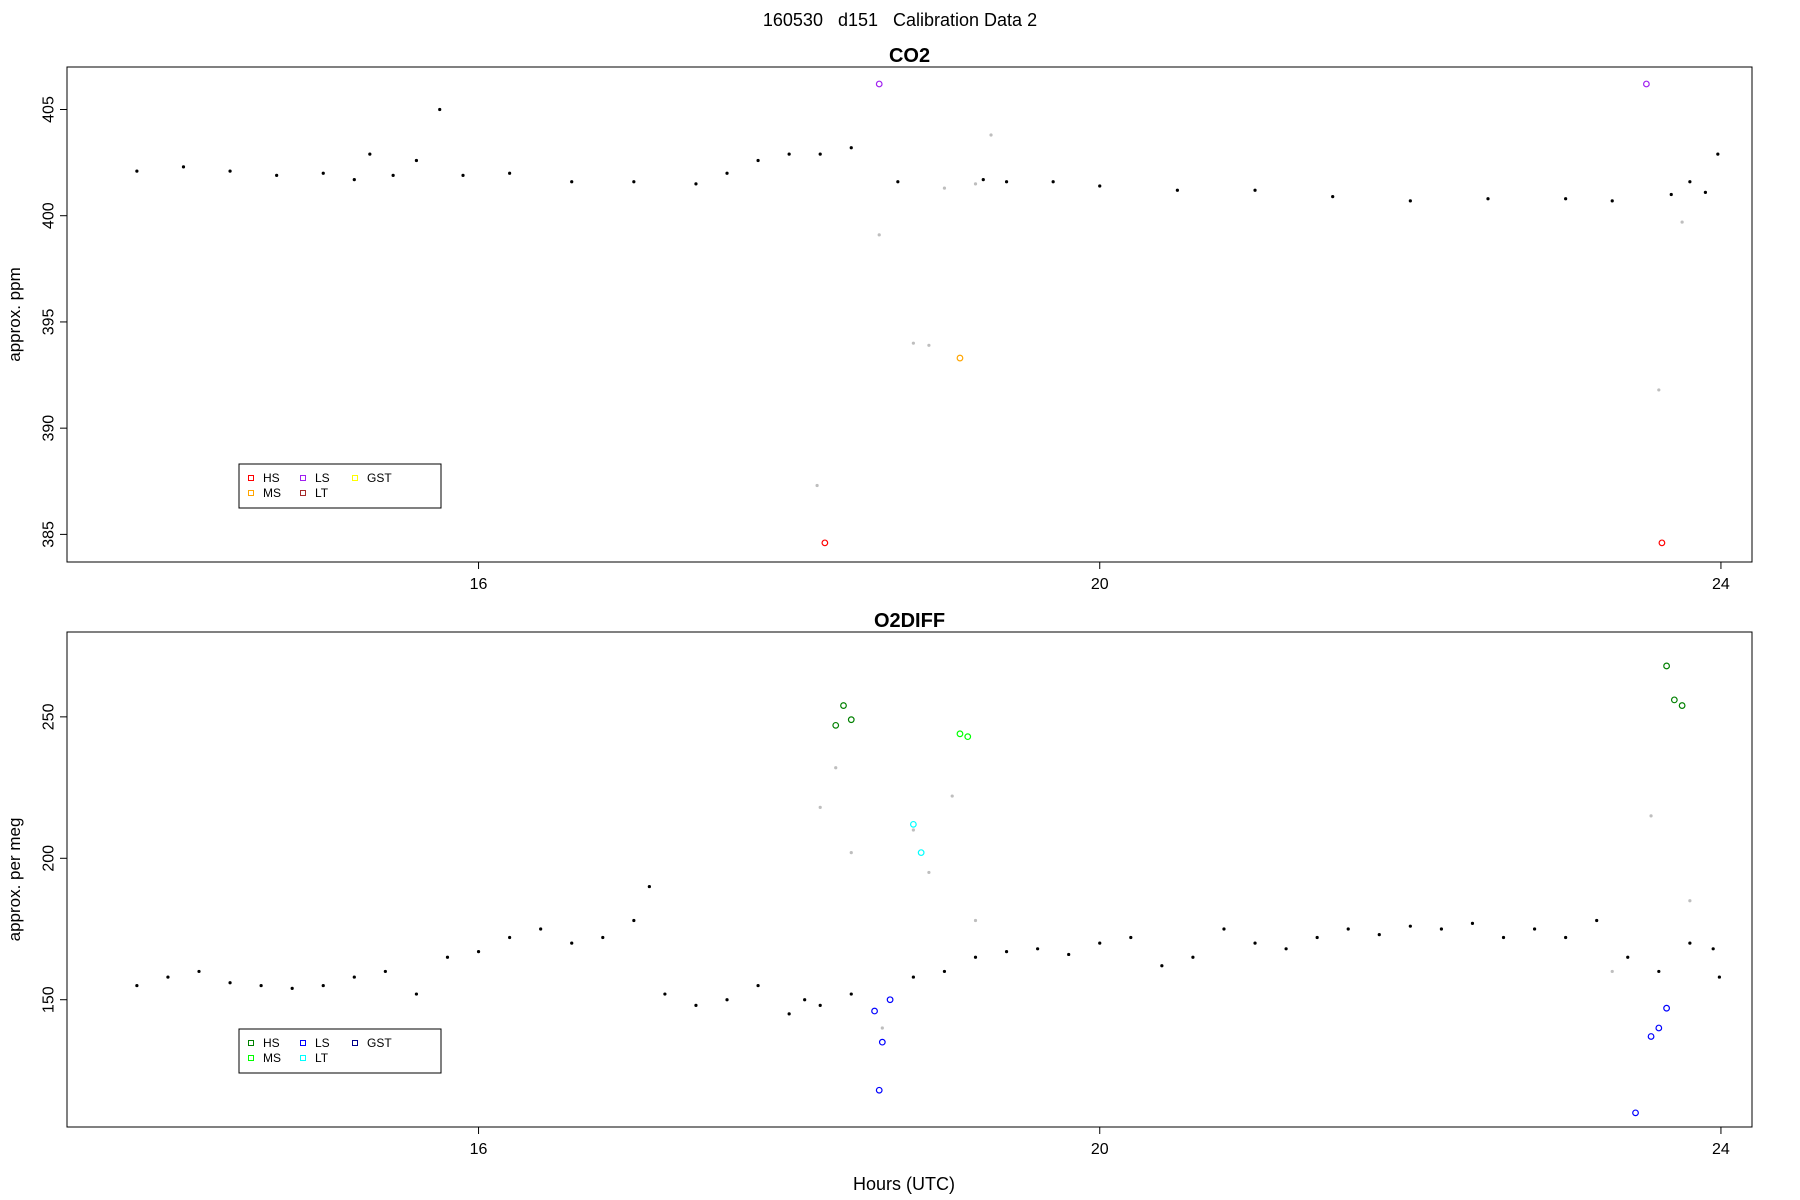  Describe the element at coordinates (49, 321) in the screenshot. I see `y-tick-label: 395` at that location.